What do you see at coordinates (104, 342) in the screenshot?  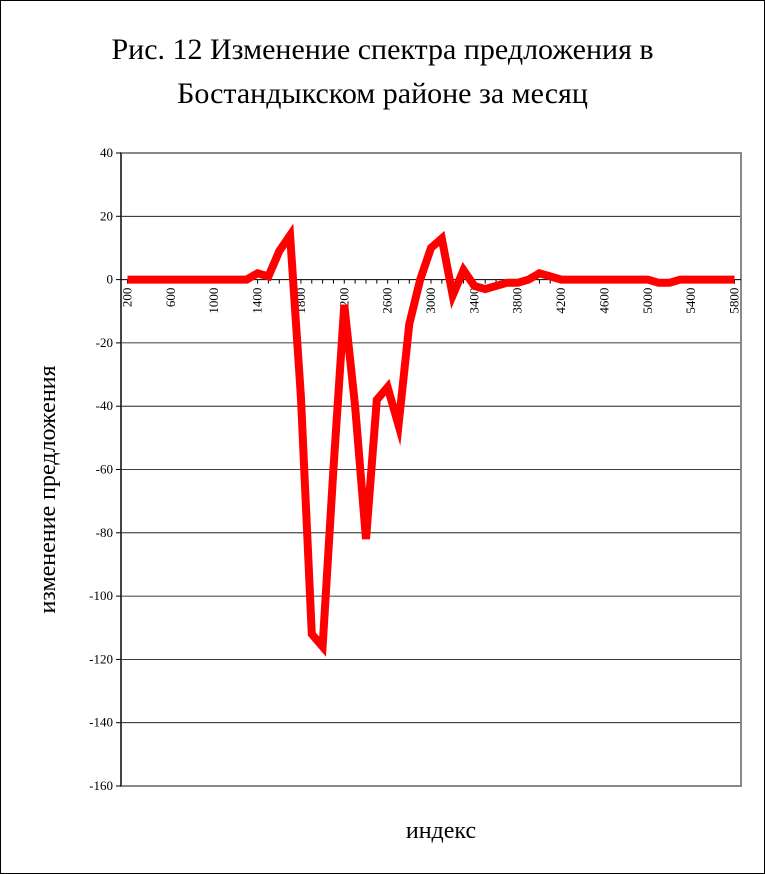 I see `y-tick-label: -20` at bounding box center [104, 342].